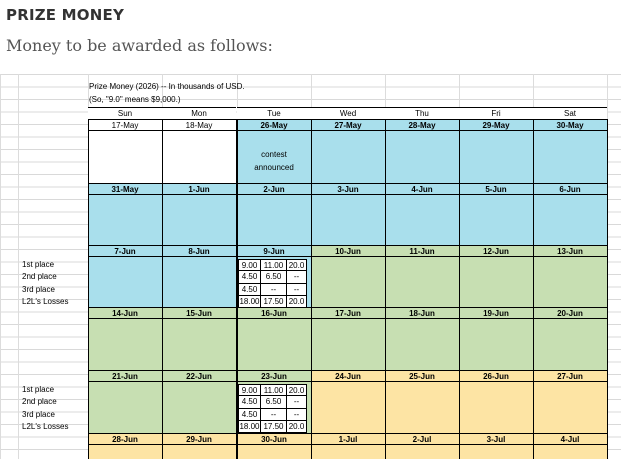 The width and height of the screenshot is (621, 459). What do you see at coordinates (274, 167) in the screenshot?
I see `contest-announced-text: announced` at bounding box center [274, 167].